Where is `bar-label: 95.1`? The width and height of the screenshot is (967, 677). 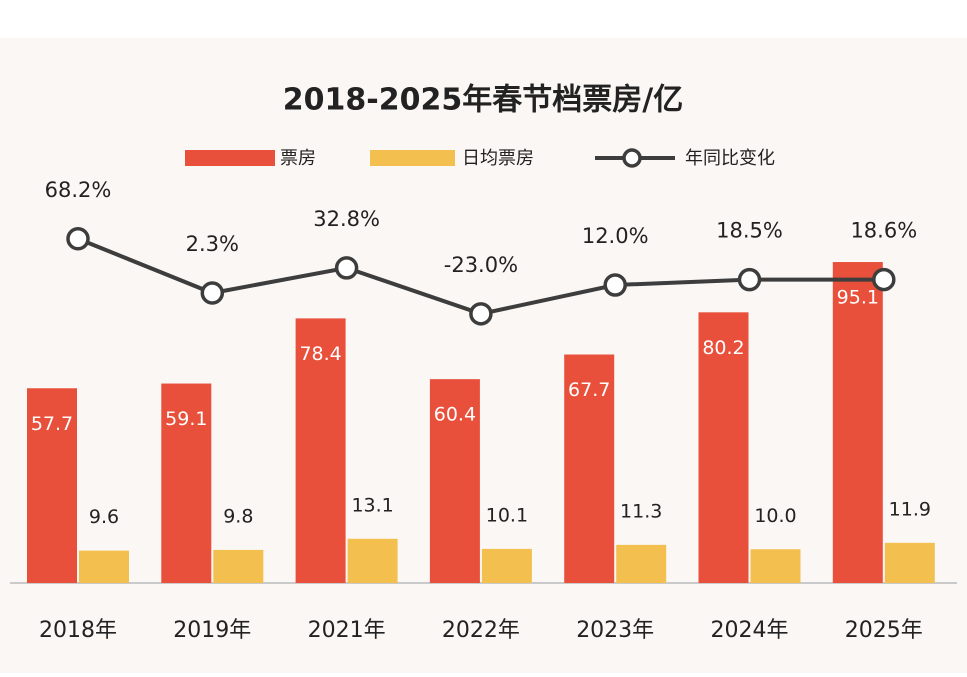
bar-label: 95.1 is located at coordinates (858, 298).